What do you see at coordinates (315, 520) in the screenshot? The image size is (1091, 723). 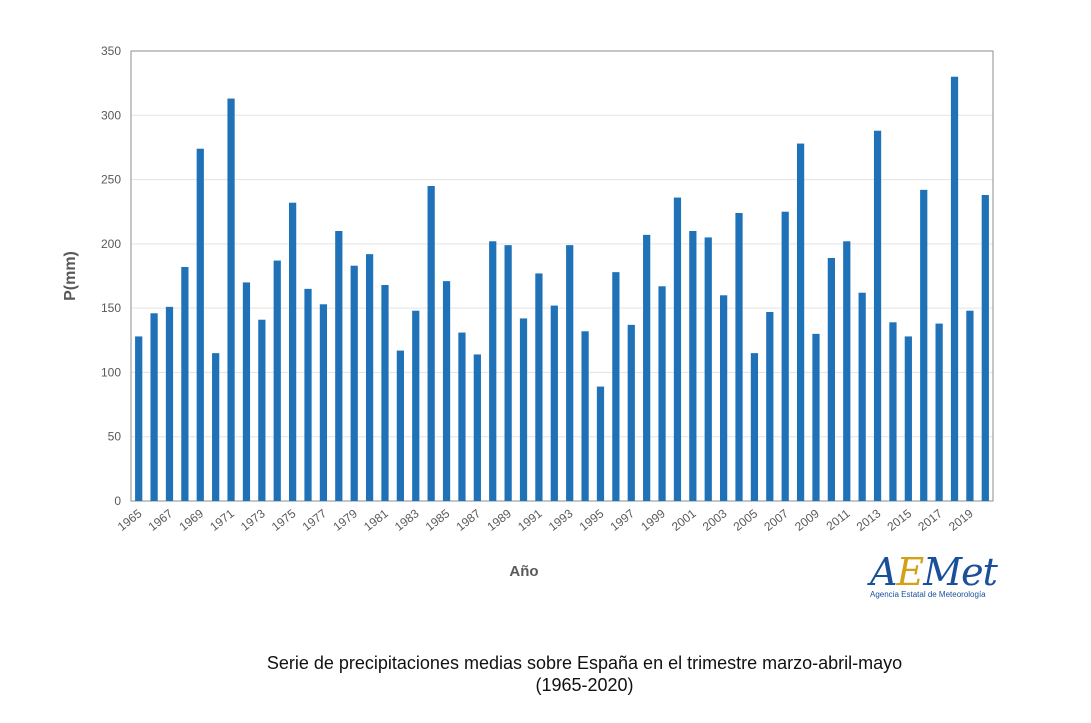 I see `x-tick-label: 1977` at bounding box center [315, 520].